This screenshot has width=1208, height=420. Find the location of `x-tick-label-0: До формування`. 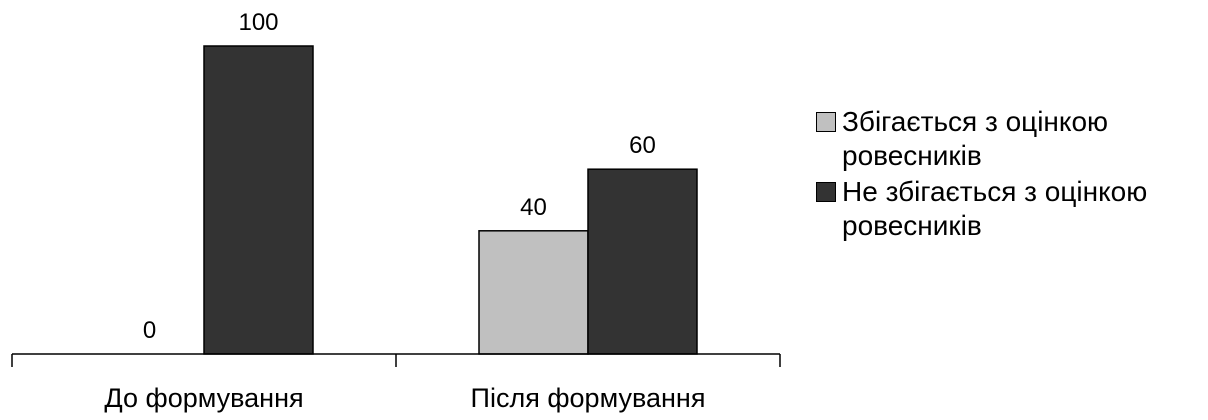

x-tick-label-0: До формування is located at coordinates (203, 398).